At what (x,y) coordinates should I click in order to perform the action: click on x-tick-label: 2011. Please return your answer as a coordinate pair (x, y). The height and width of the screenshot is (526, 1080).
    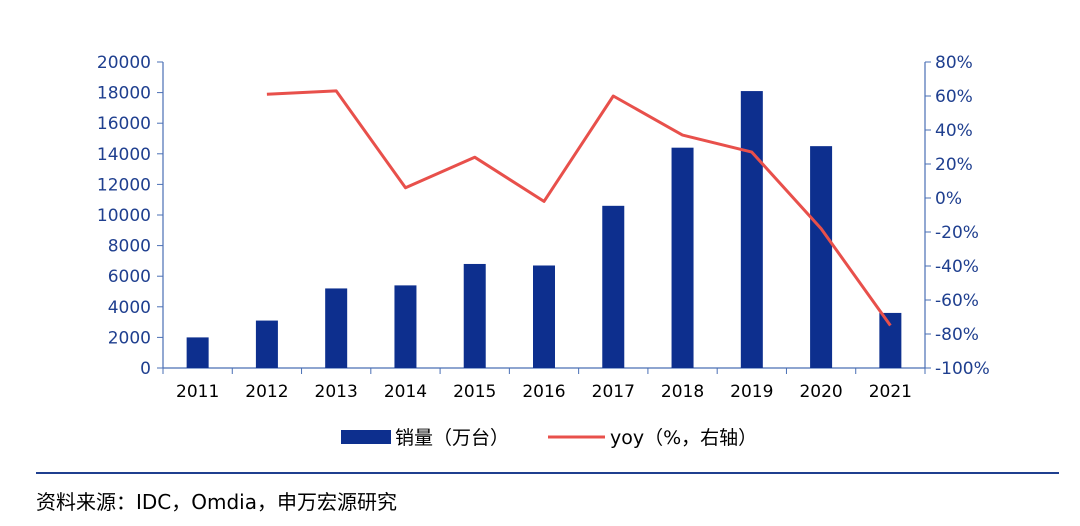
    Looking at the image, I should click on (197, 392).